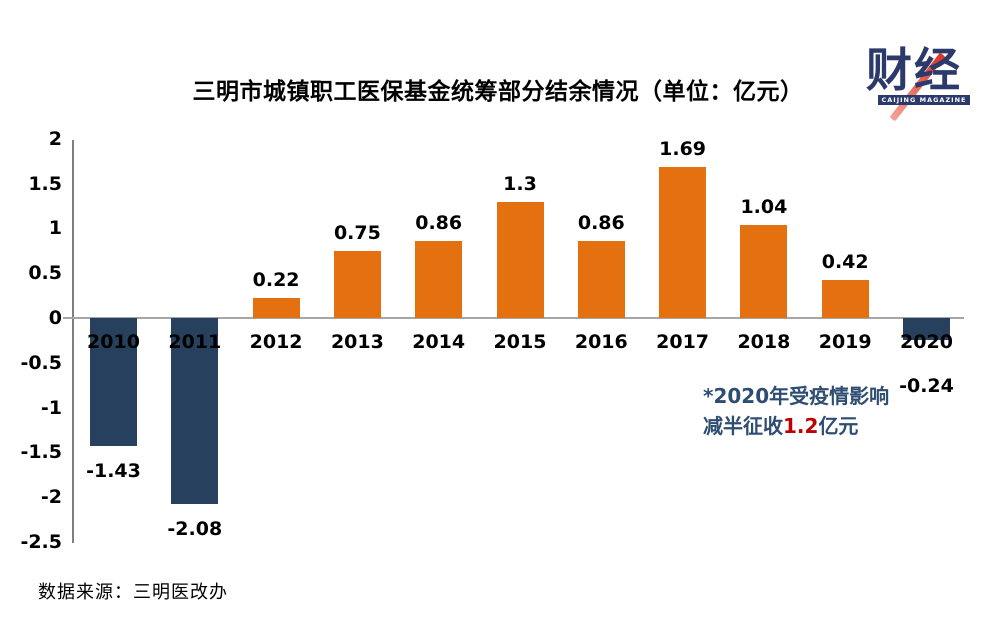 This screenshot has height=631, width=996. Describe the element at coordinates (845, 342) in the screenshot. I see `category-label-2019: 2019` at that location.